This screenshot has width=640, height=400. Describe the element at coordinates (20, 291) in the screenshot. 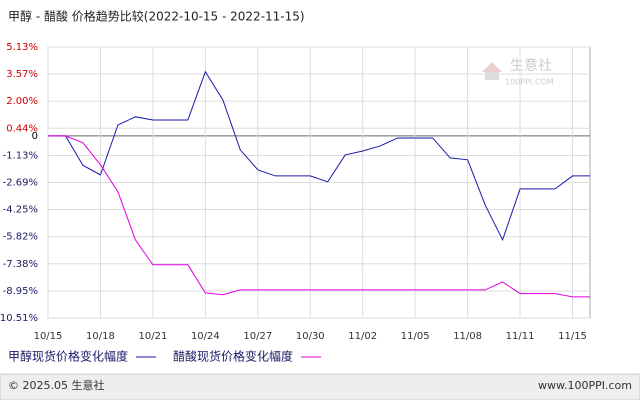

I see `y-tick-label: -8.95%` at that location.